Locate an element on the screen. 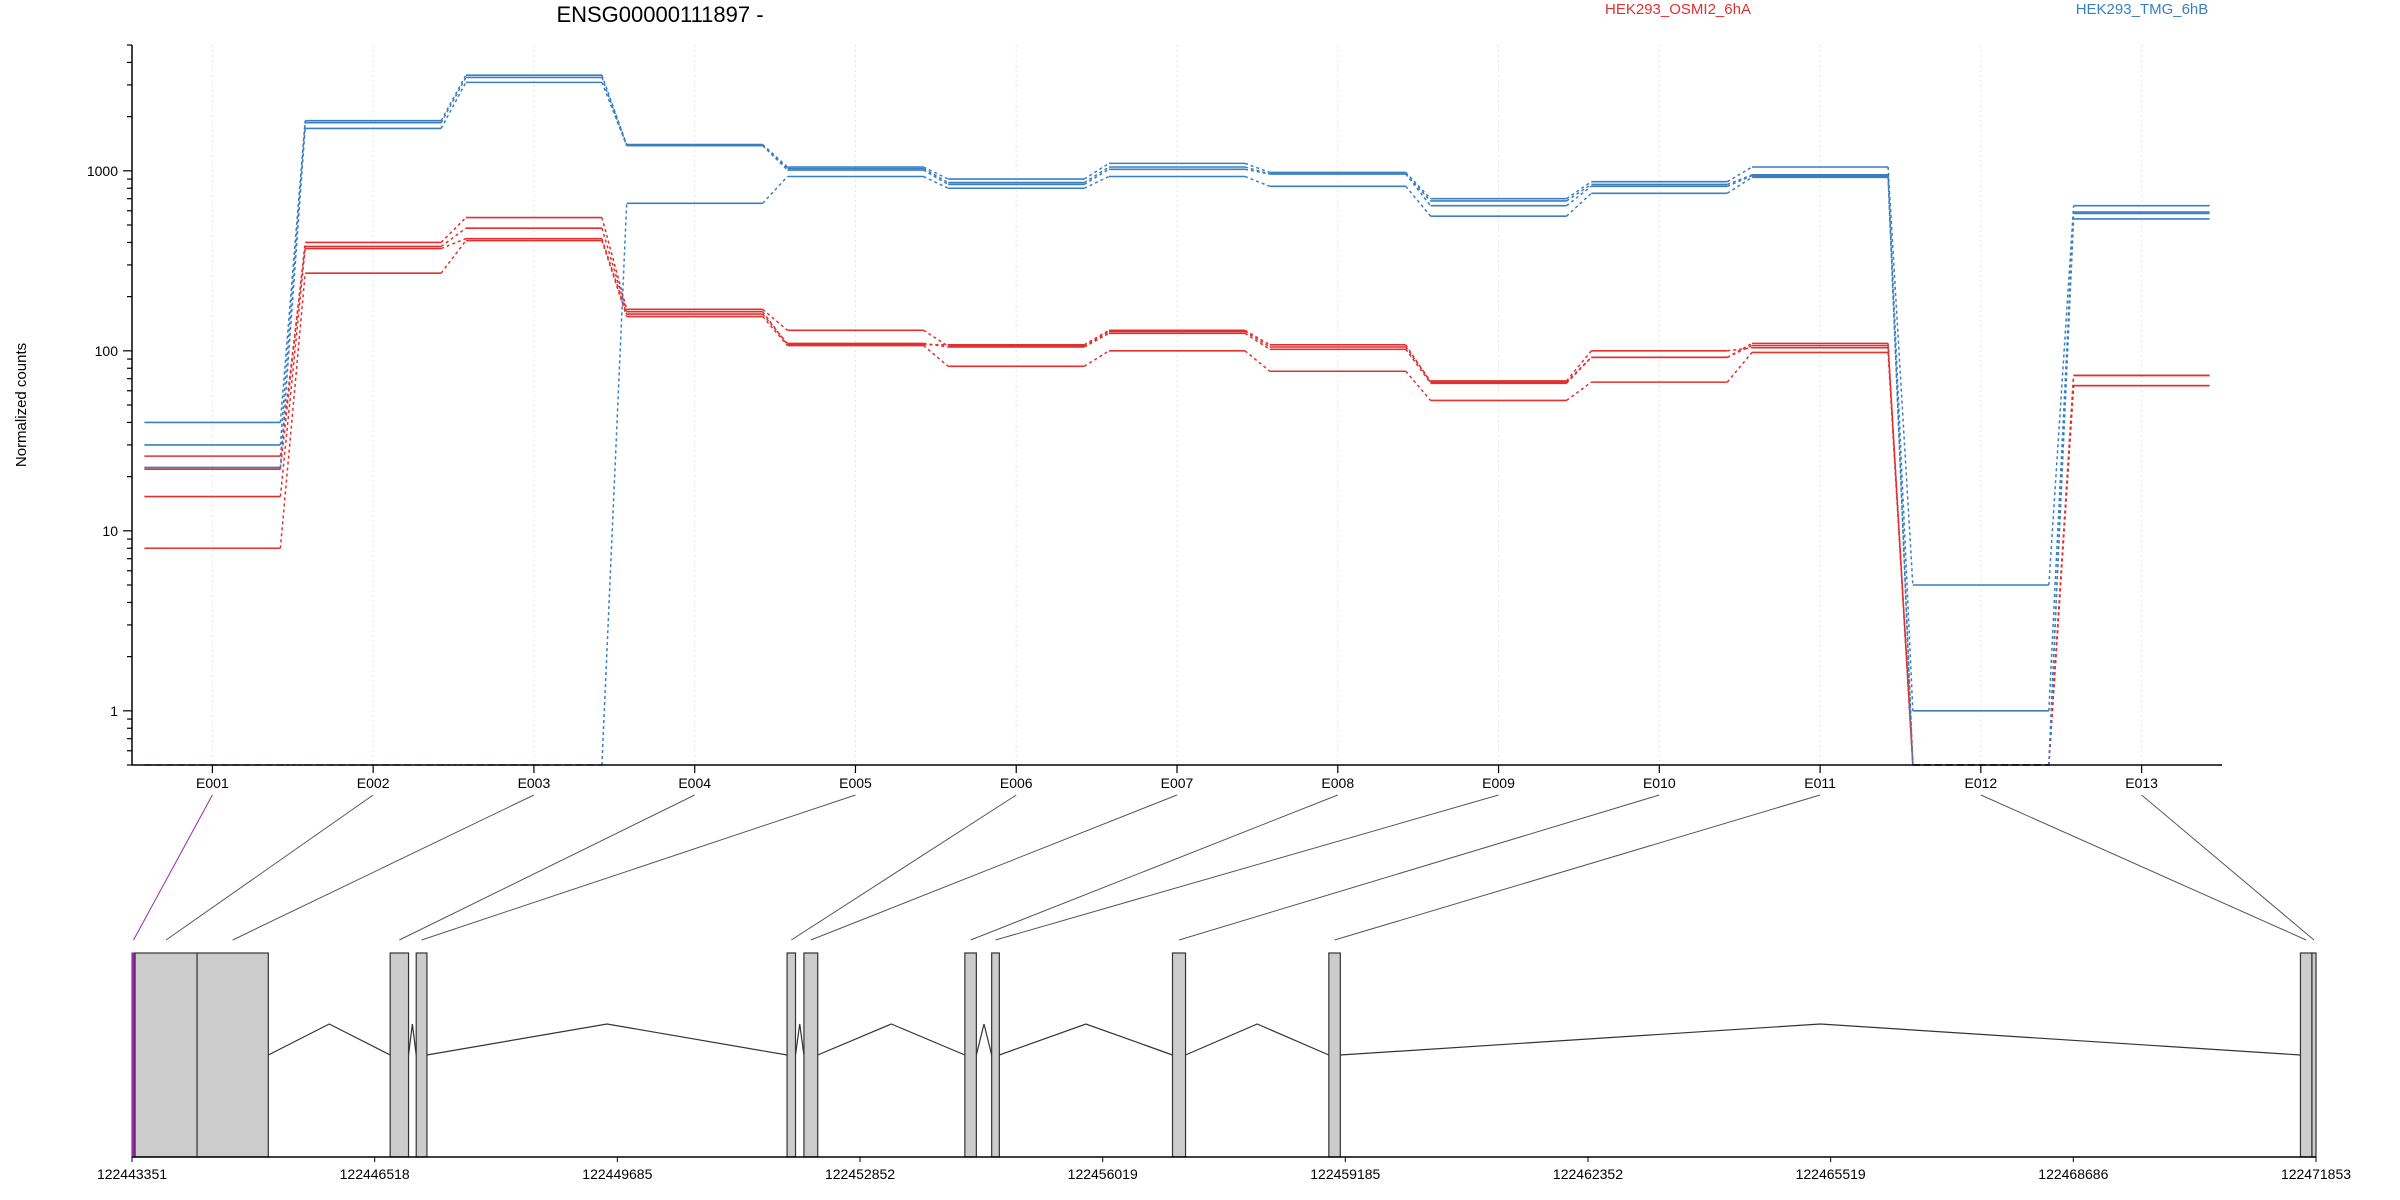  y-tick-label: 100 is located at coordinates (107, 351).